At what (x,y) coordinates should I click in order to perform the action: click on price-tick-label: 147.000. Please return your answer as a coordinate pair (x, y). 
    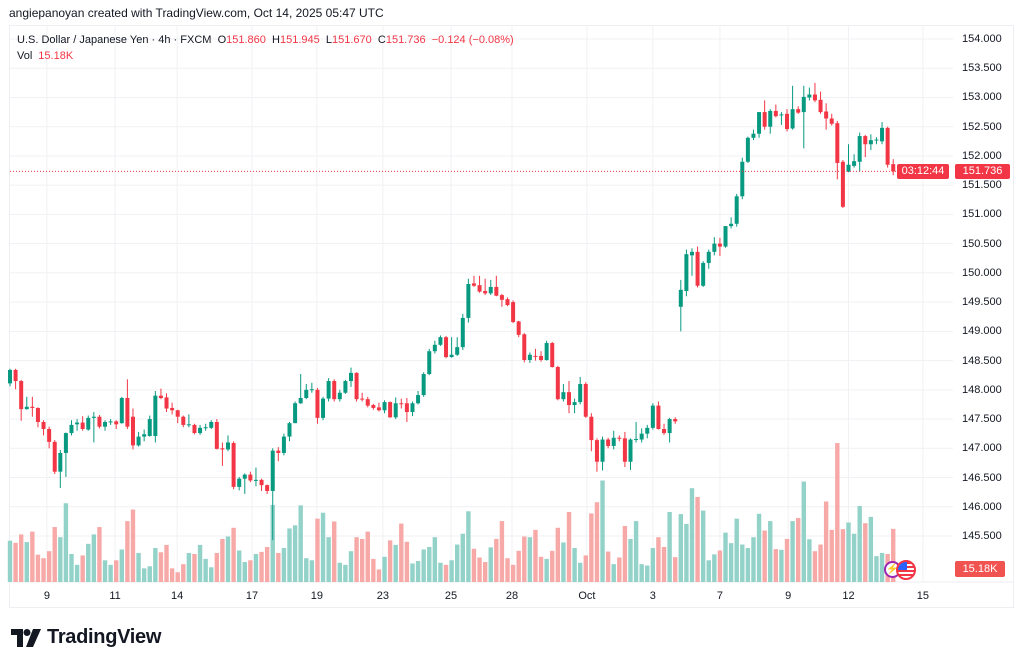
    Looking at the image, I should click on (982, 448).